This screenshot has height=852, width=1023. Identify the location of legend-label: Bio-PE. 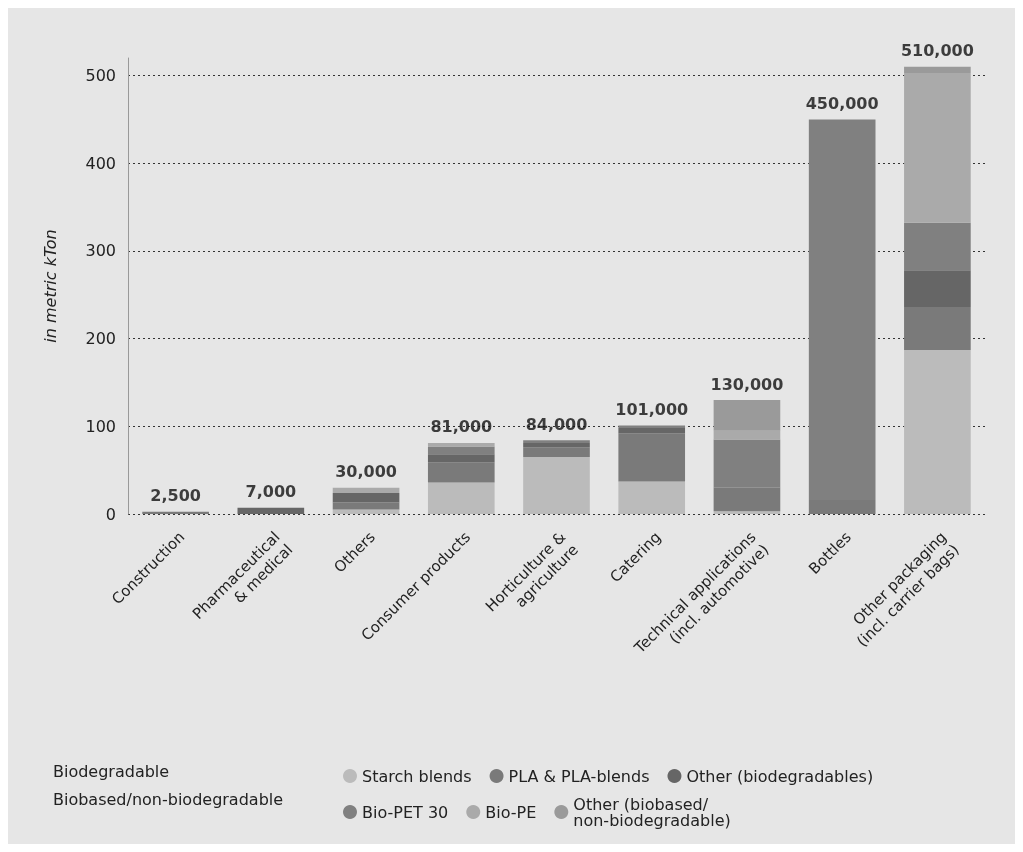
(511, 812).